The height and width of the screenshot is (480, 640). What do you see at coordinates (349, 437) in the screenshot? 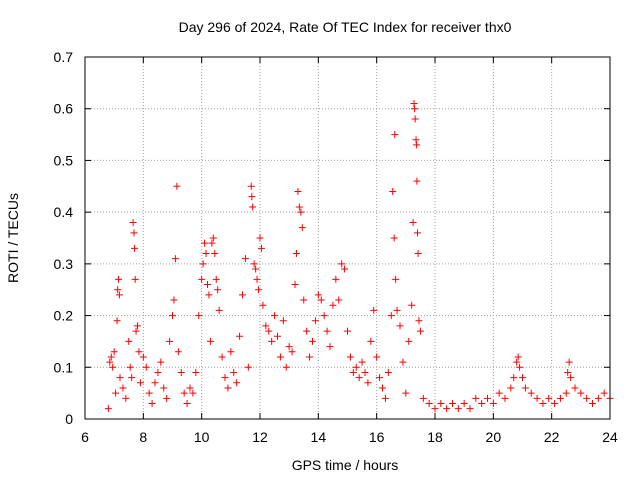
I see `x-tick-labels: 6 8 10 12 14 16 18 20 22 24` at bounding box center [349, 437].